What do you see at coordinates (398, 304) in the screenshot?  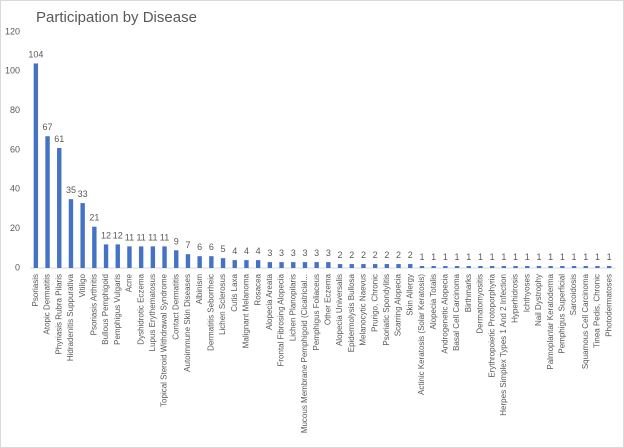 I see `x-tick-label: Scarring Alopecia` at bounding box center [398, 304].